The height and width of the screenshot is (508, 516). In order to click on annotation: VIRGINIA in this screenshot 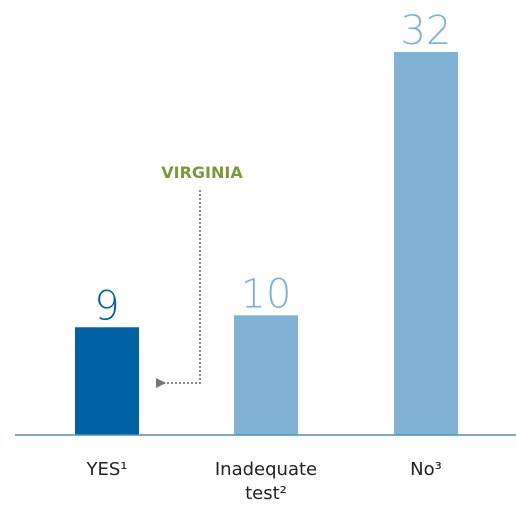, I will do `click(202, 172)`.